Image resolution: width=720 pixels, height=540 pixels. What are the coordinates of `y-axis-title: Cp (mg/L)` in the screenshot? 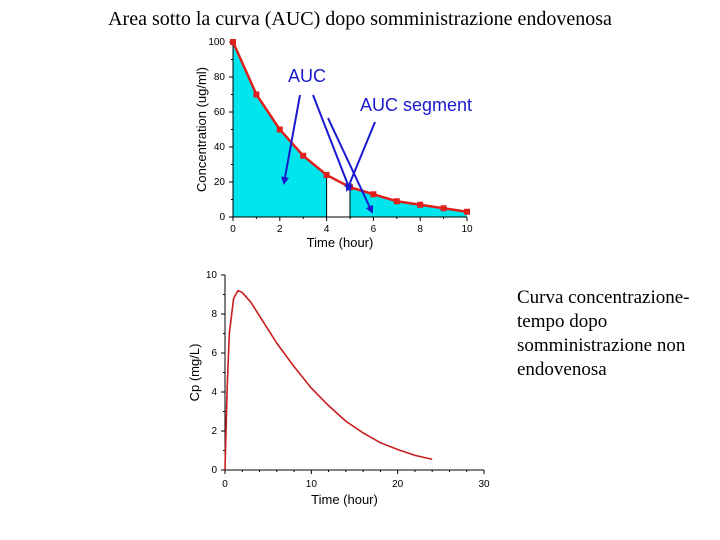 It's located at (194, 373).